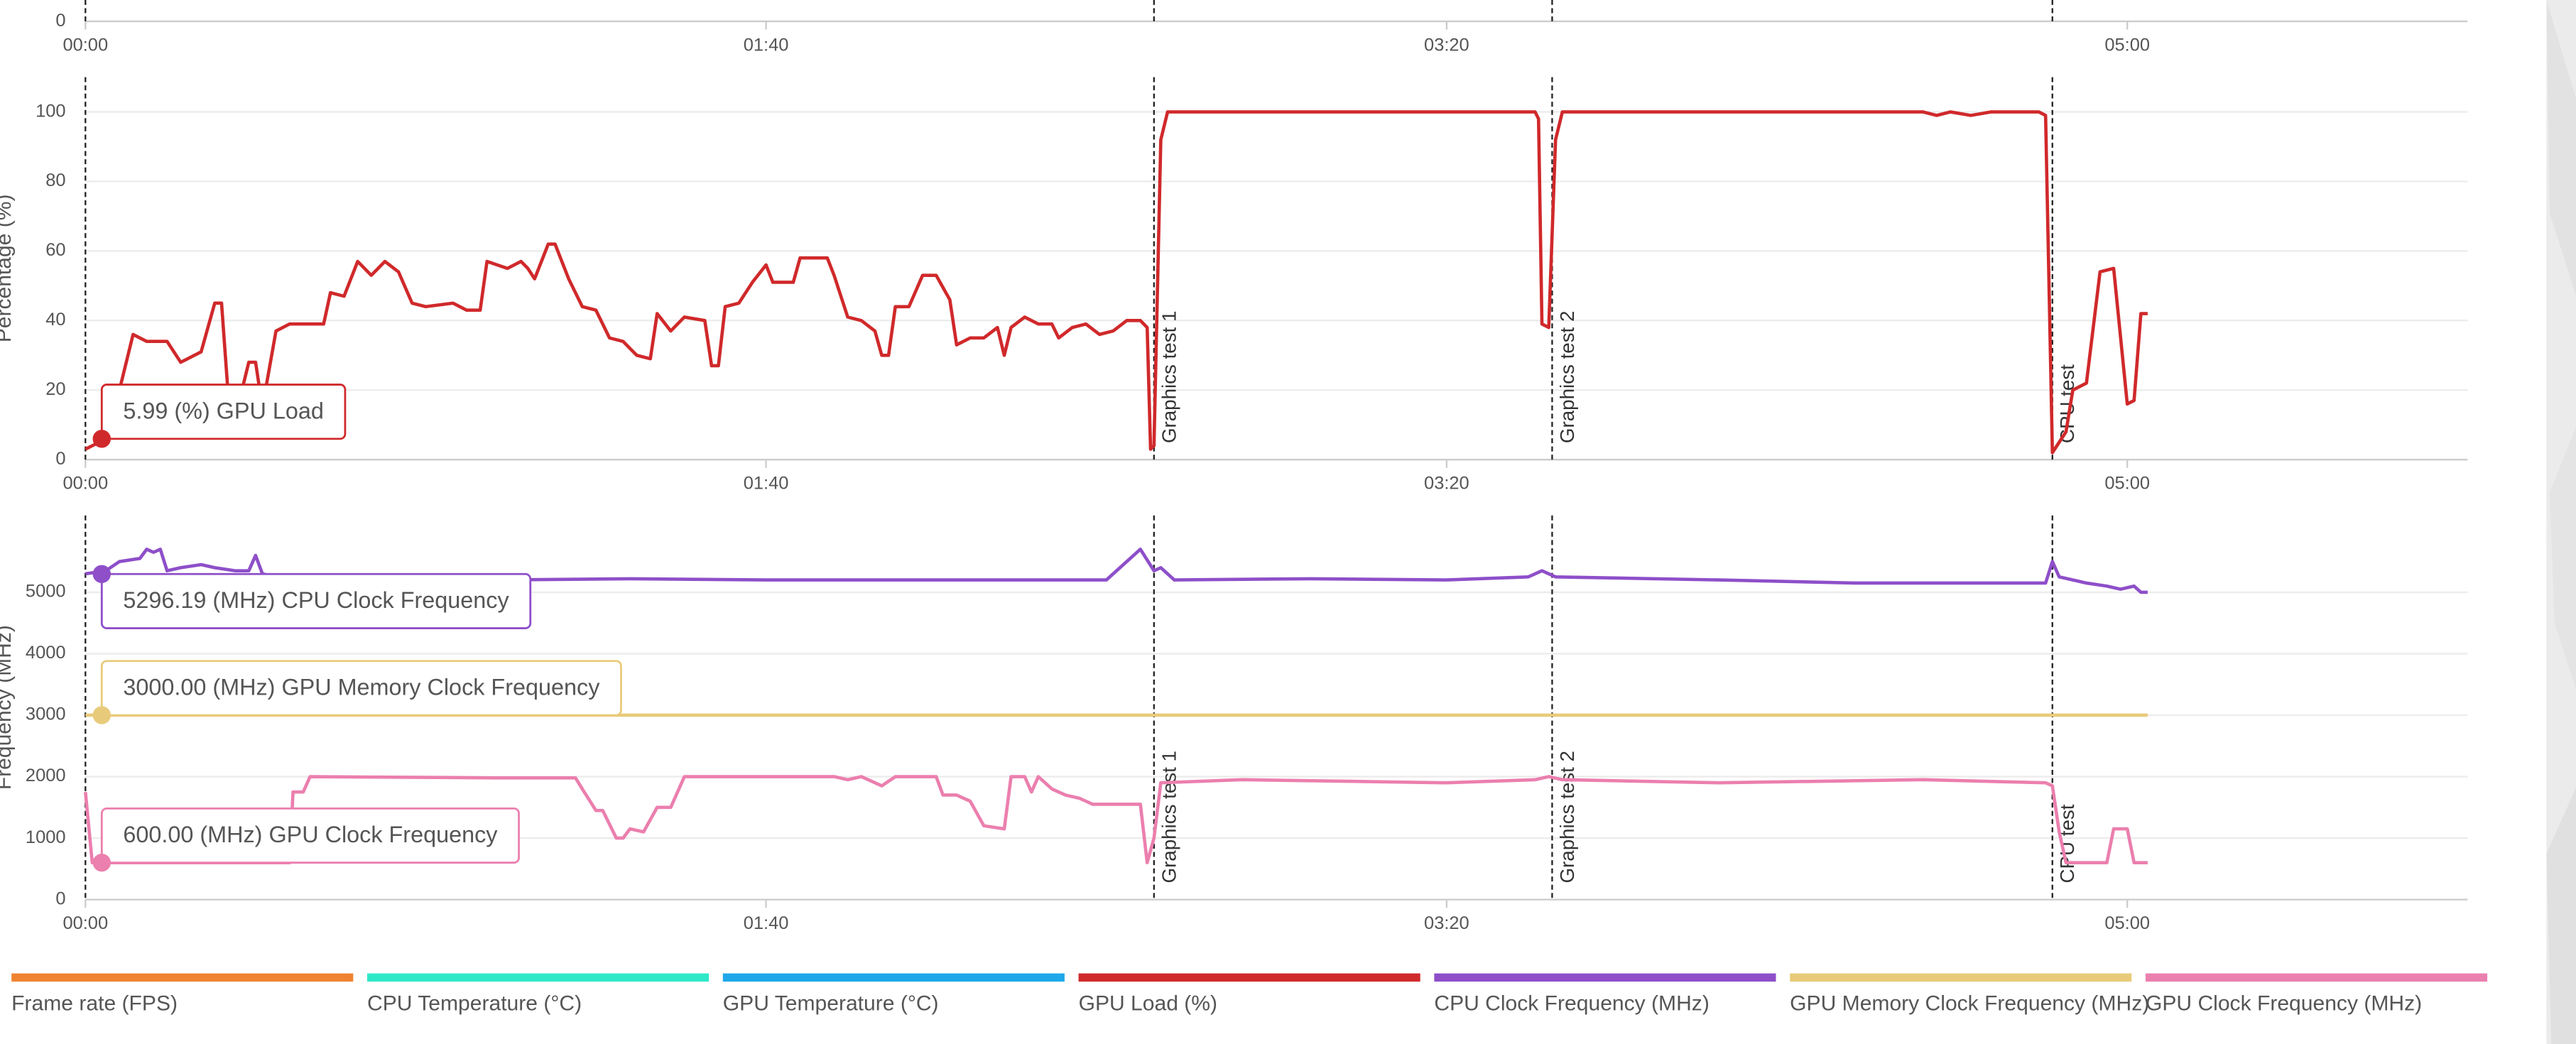  I want to click on tooltip-text: 600.00 (MHz) GPU Clock Frequency, so click(310, 834).